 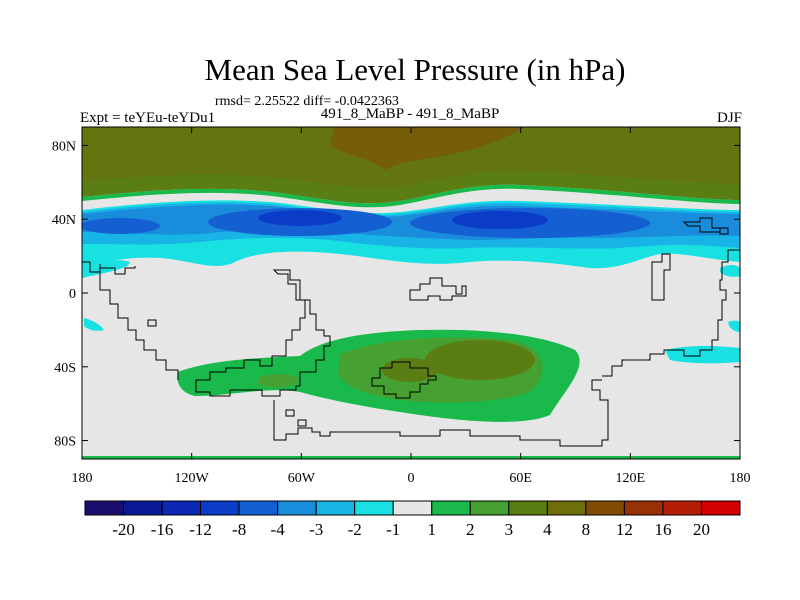 What do you see at coordinates (415, 69) in the screenshot?
I see `plot-title: Mean Sea Level Pressure (in hPa)` at bounding box center [415, 69].